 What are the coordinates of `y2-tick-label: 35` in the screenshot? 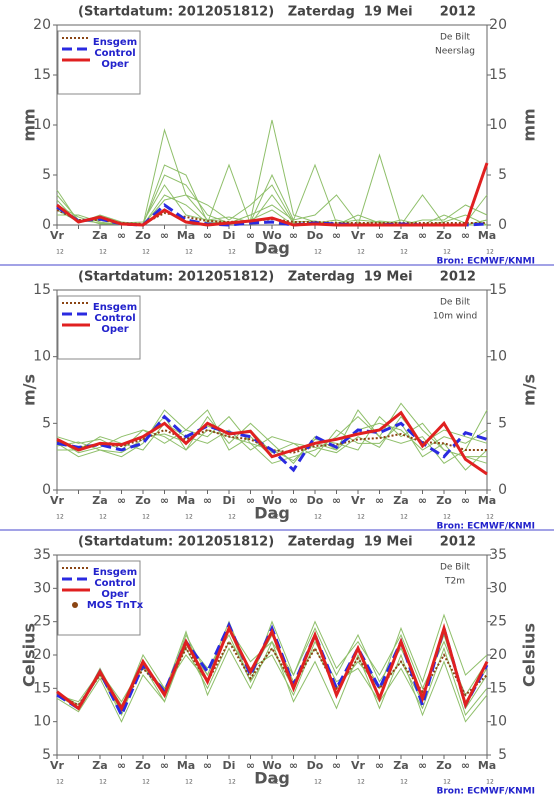 It's located at (498, 555).